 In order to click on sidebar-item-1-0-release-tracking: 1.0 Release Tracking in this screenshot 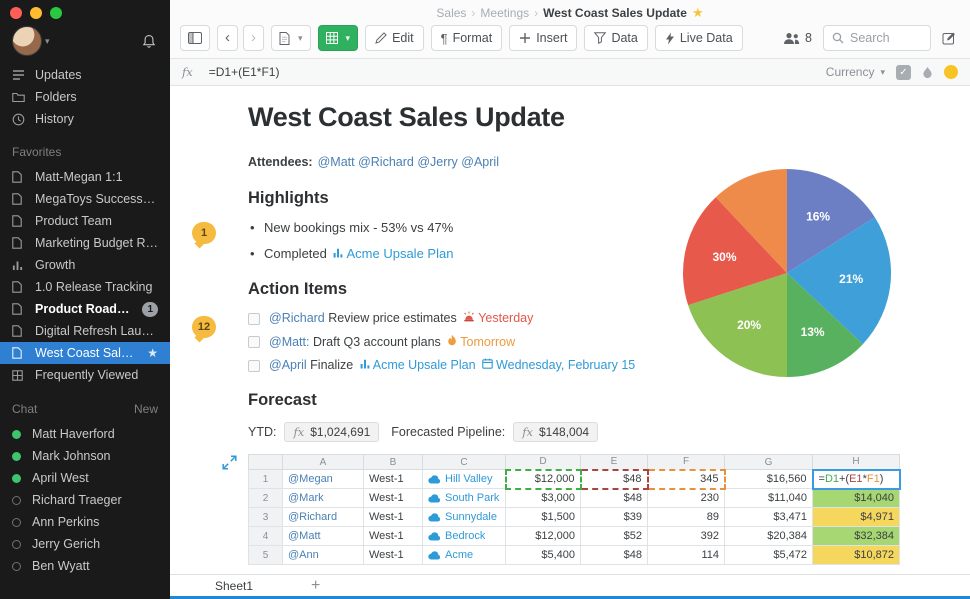, I will do `click(85, 287)`.